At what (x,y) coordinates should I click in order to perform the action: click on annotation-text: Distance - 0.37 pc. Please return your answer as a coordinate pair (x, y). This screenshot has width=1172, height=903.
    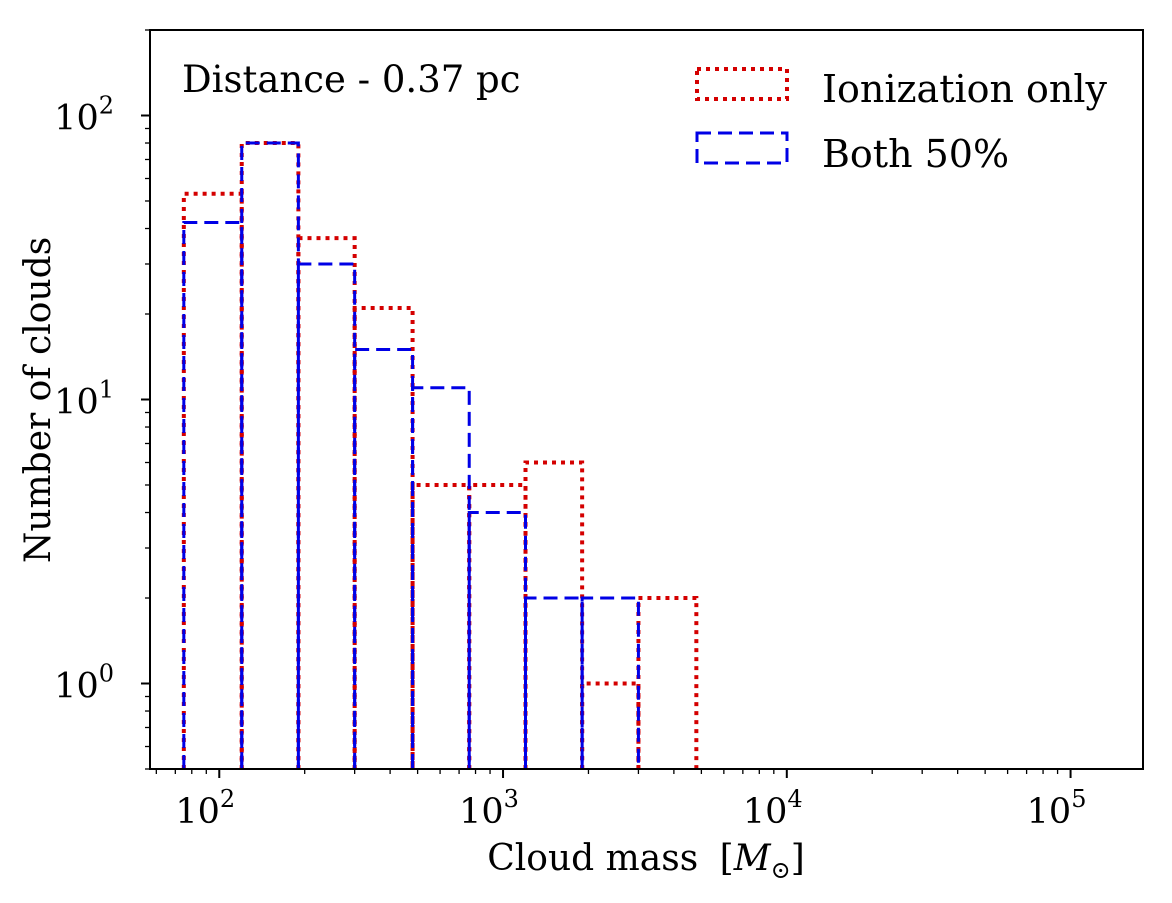
    Looking at the image, I should click on (351, 79).